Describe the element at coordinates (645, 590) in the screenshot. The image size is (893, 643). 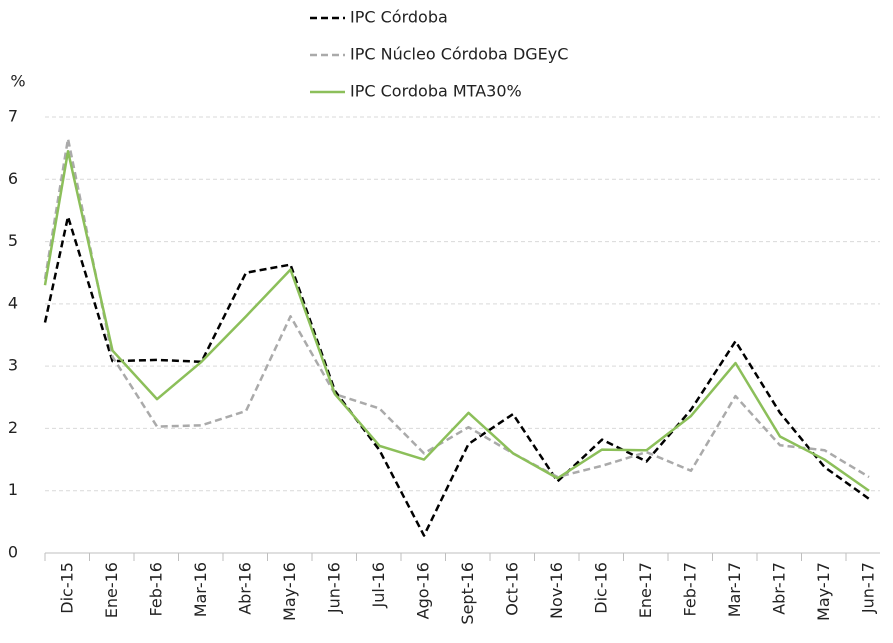
I see `x-tick-label: Ene-17` at that location.